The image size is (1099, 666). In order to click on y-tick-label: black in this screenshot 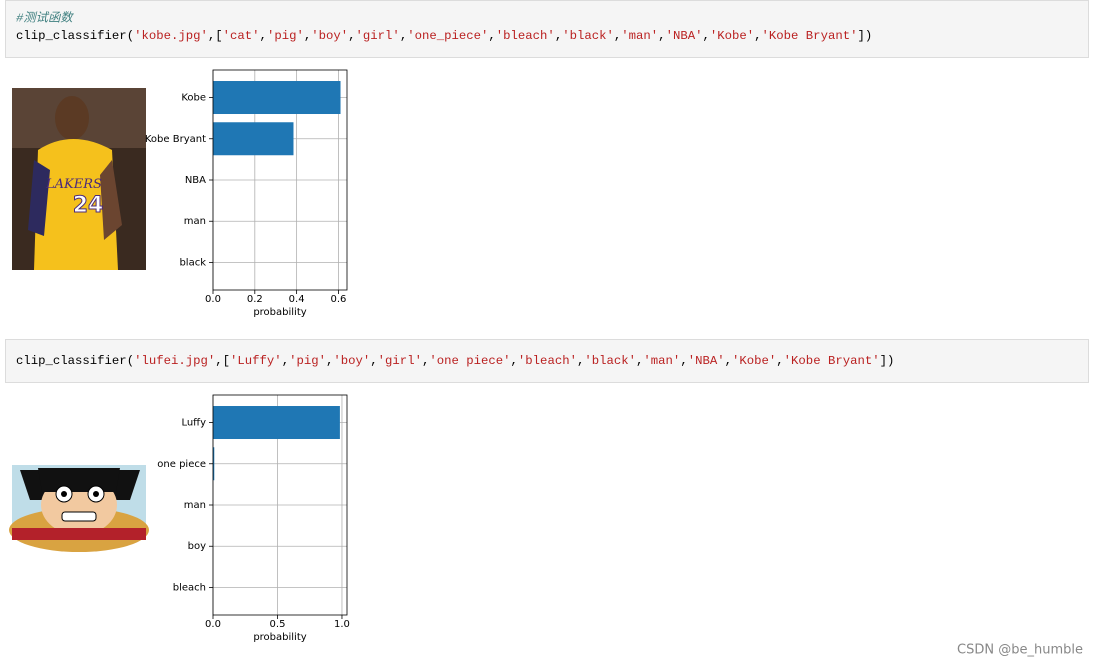, I will do `click(192, 262)`.